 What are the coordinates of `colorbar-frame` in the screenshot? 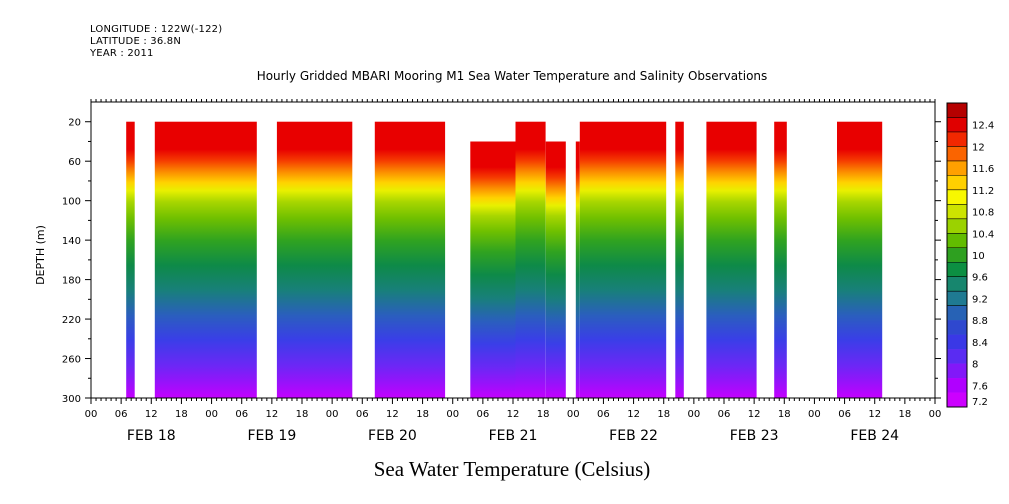 It's located at (957, 255).